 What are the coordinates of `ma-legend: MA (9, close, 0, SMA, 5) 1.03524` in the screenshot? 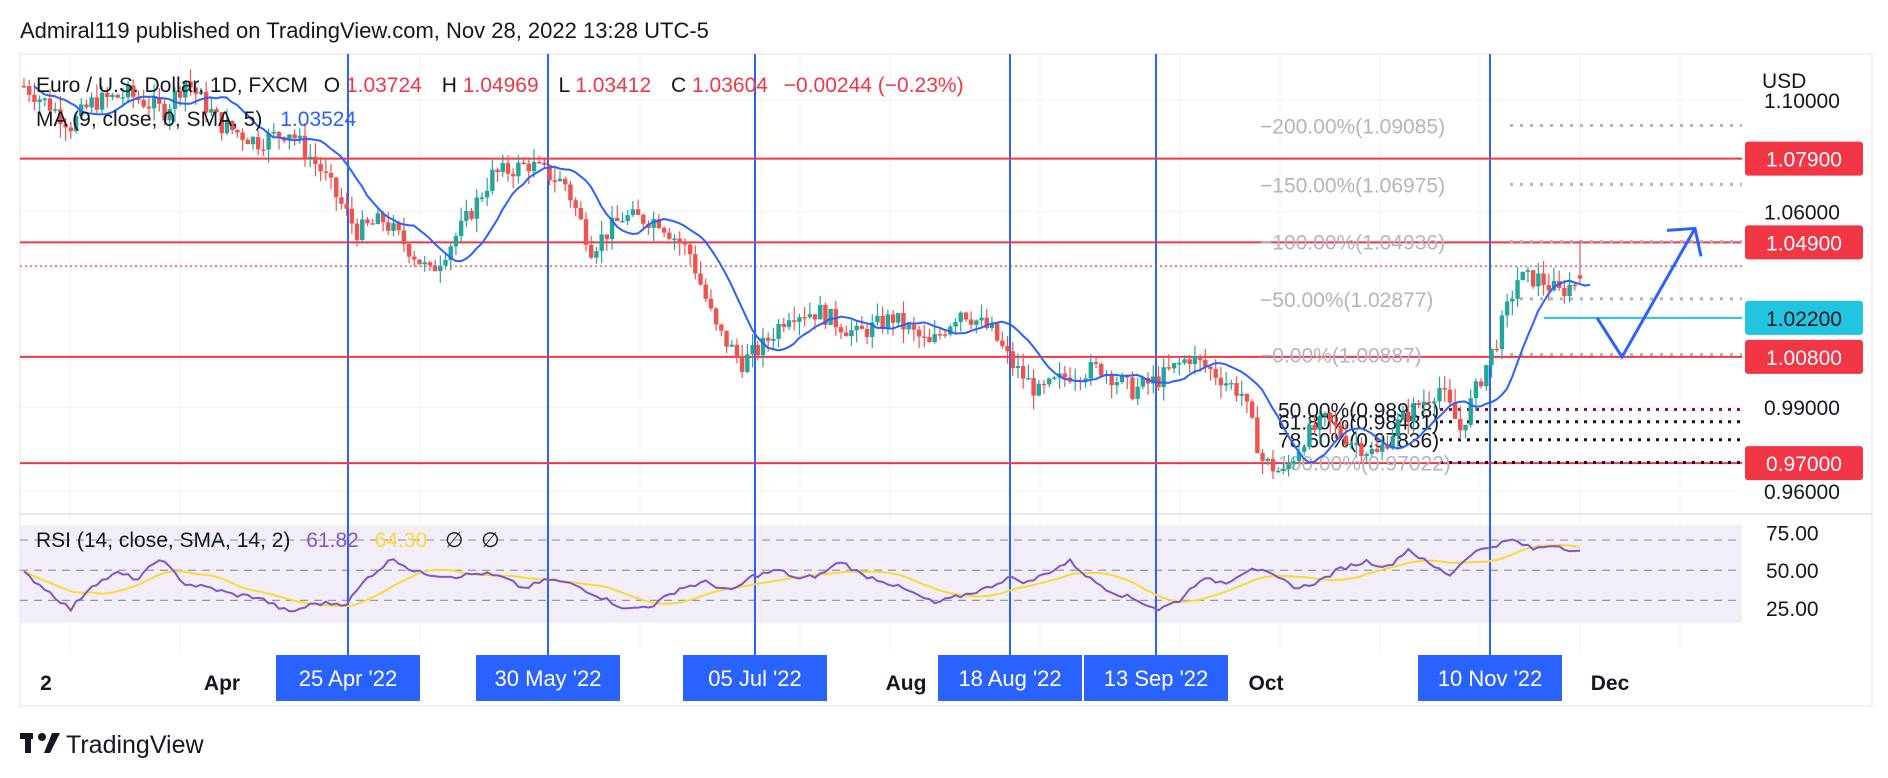 It's located at (196, 119).